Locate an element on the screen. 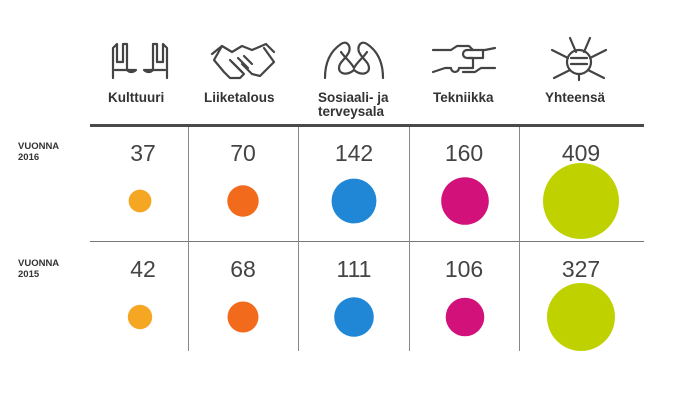 The image size is (684, 403). value-label-2015-tekniikka: 106 is located at coordinates (464, 269).